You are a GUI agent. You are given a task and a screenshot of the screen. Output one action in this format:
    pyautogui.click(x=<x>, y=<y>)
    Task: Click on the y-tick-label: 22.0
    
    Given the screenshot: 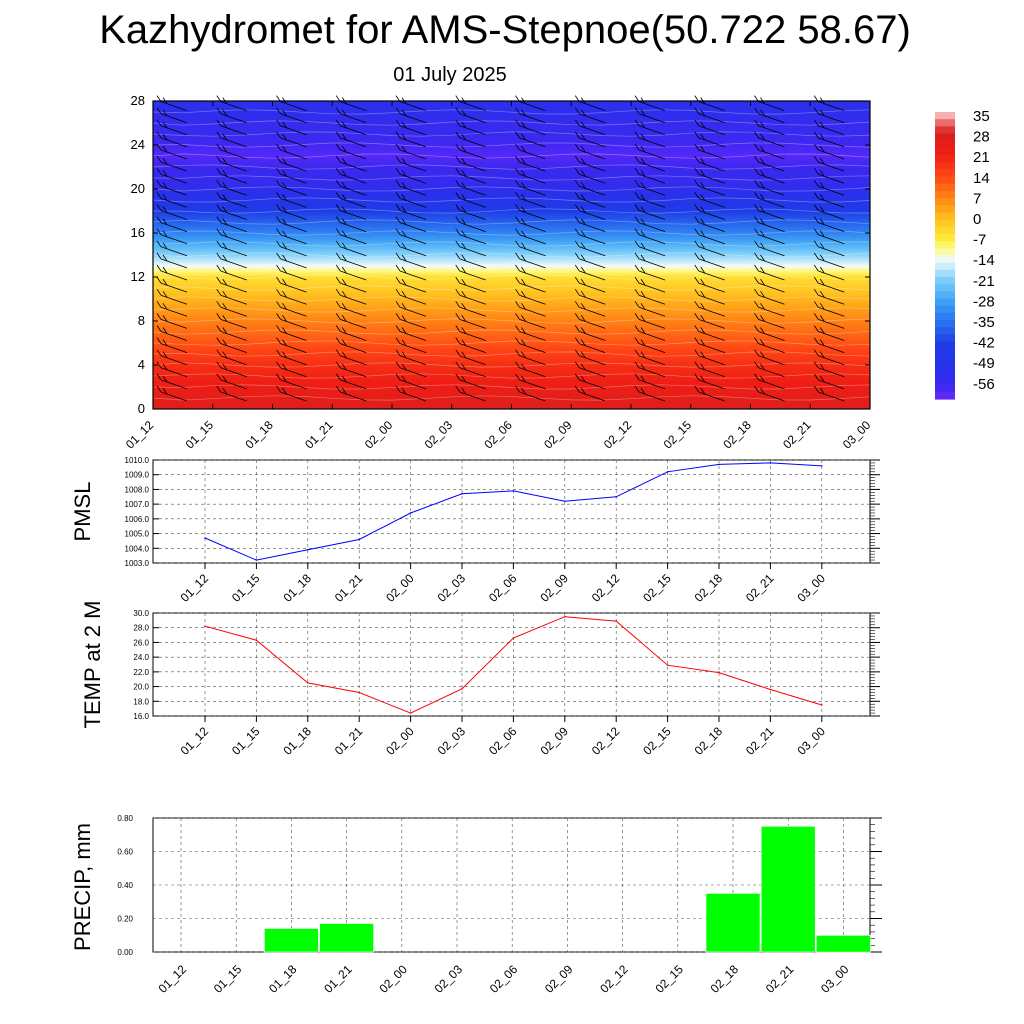 What is the action you would take?
    pyautogui.click(x=141, y=672)
    